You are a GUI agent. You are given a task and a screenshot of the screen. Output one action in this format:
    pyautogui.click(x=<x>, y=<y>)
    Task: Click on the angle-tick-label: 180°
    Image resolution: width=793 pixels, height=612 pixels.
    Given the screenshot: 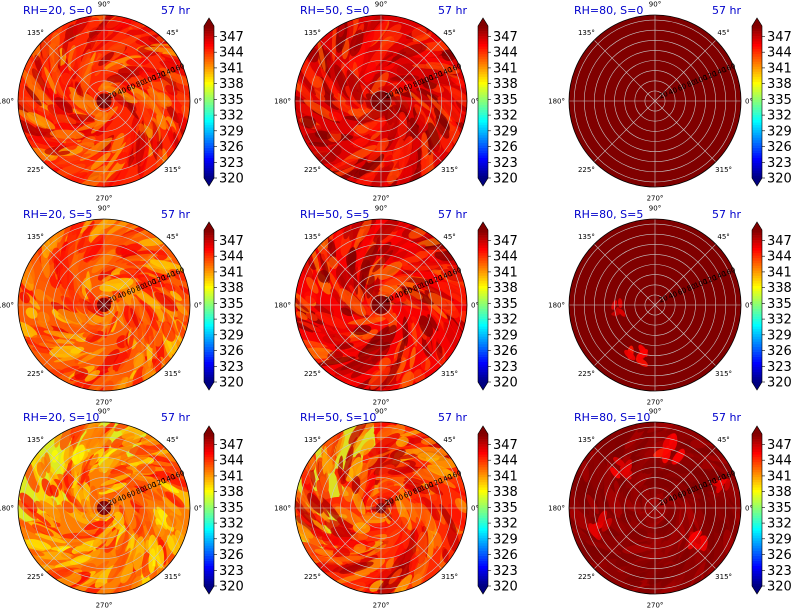 What is the action you would take?
    pyautogui.click(x=556, y=306)
    